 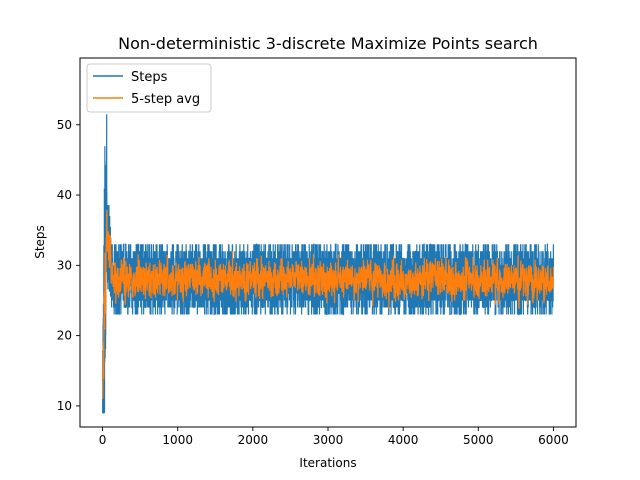 I want to click on x-axis-ticks: 0 1000 2000 3000 4000 5000 6000, so click(x=334, y=437).